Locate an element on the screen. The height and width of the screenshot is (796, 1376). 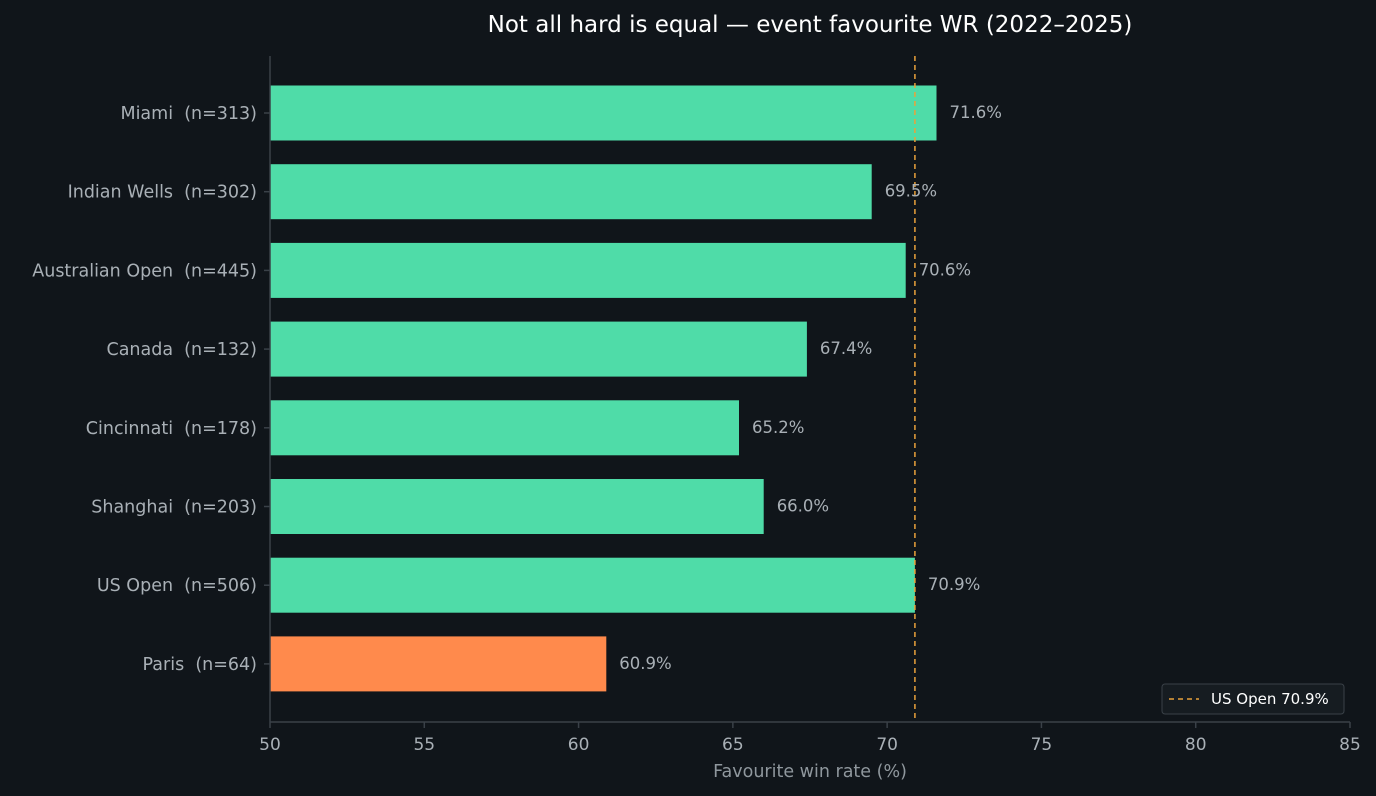
x-tick-label: 70 is located at coordinates (887, 745).